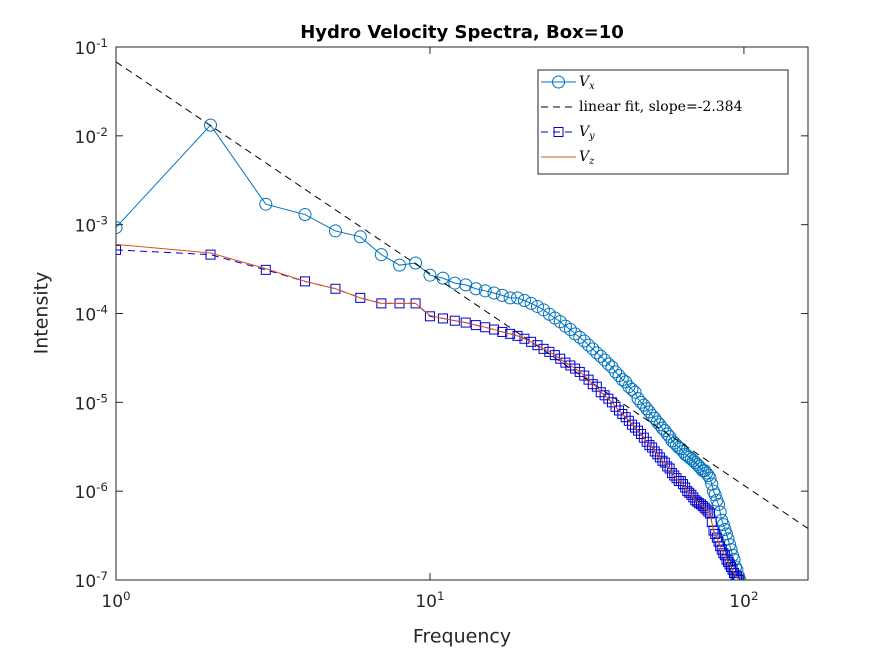 Image resolution: width=894 pixels, height=652 pixels. What do you see at coordinates (92, 135) in the screenshot?
I see `y-tick-label: 10⁻²` at bounding box center [92, 135].